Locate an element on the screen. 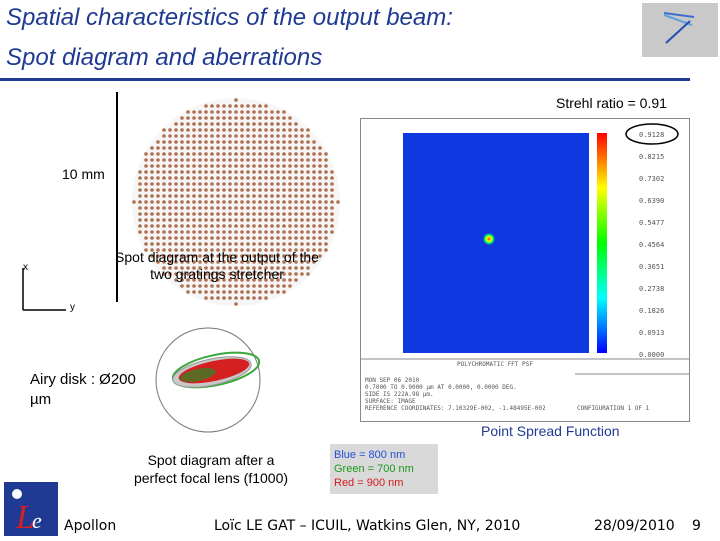 This screenshot has height=541, width=720. colorbar-tick-label: 0.3651 is located at coordinates (651, 267).